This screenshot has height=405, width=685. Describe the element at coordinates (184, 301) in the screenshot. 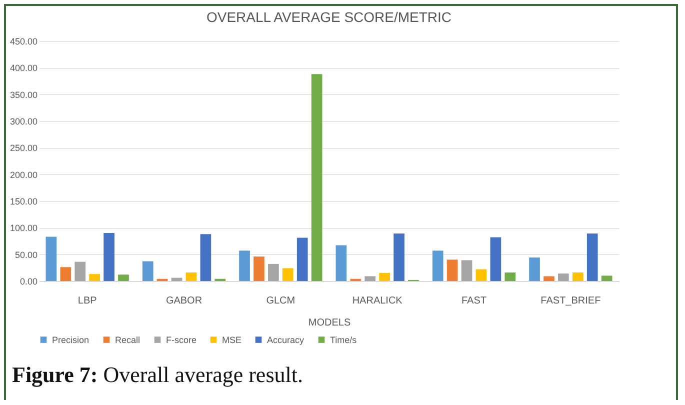

I see `x-tick-label: GABOR` at that location.